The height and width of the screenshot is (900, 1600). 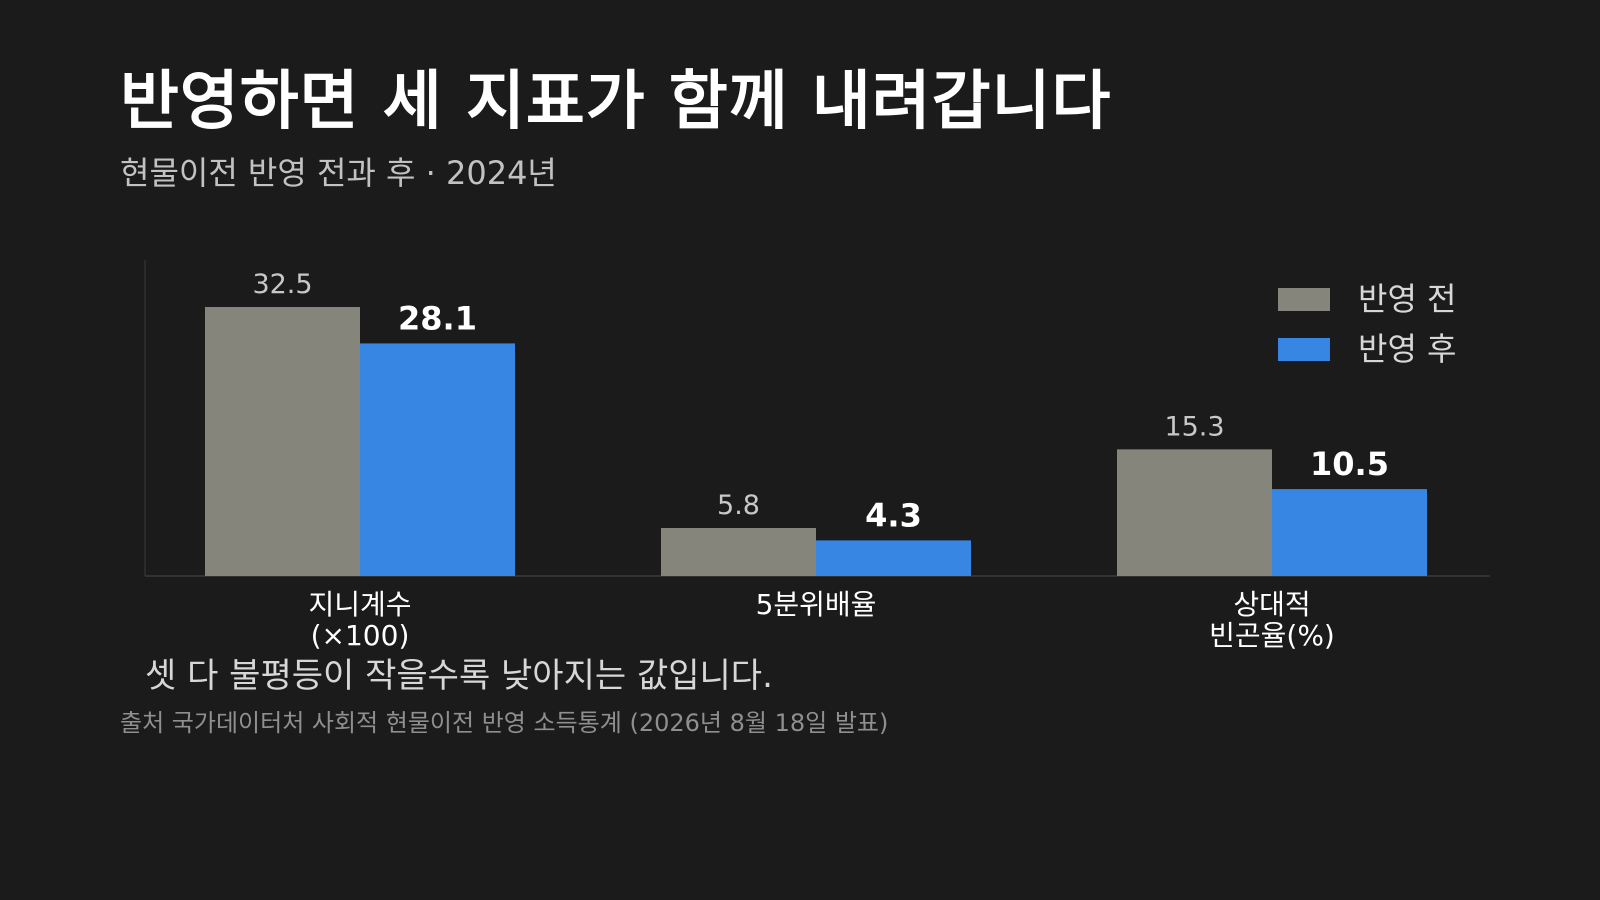 What do you see at coordinates (1271, 604) in the screenshot?
I see `category-label-line: 상대적` at bounding box center [1271, 604].